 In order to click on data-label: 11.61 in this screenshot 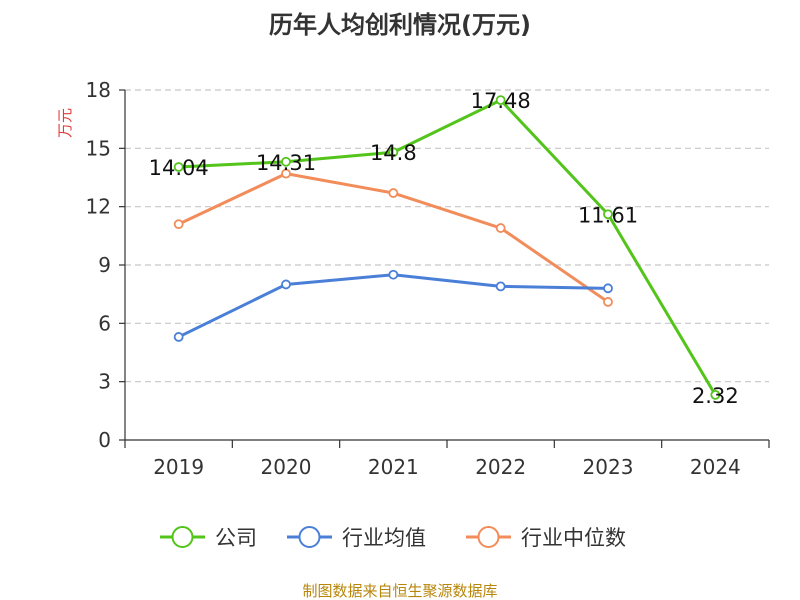, I will do `click(608, 215)`.